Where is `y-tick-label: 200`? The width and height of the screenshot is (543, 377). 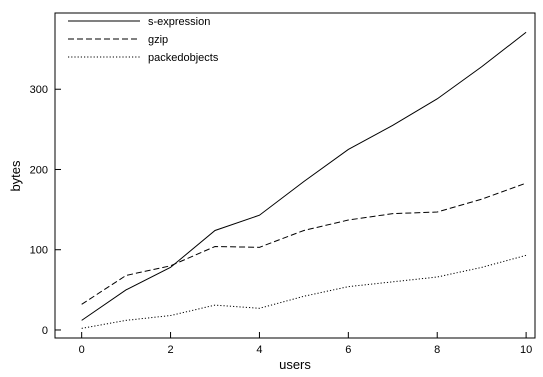
y-tick-label: 200 is located at coordinates (39, 170).